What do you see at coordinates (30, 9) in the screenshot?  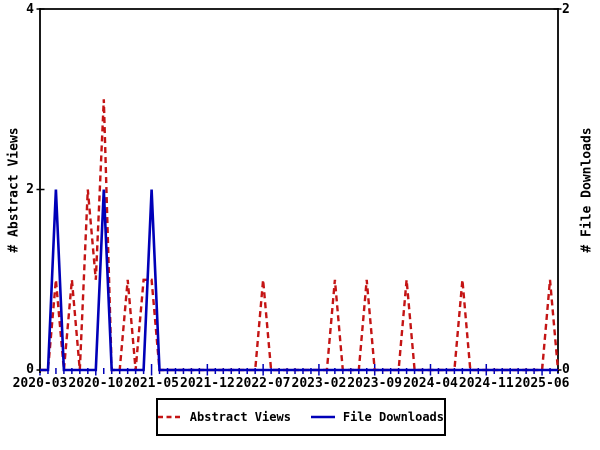 I see `left-axis-tick-4: 4` at bounding box center [30, 9].